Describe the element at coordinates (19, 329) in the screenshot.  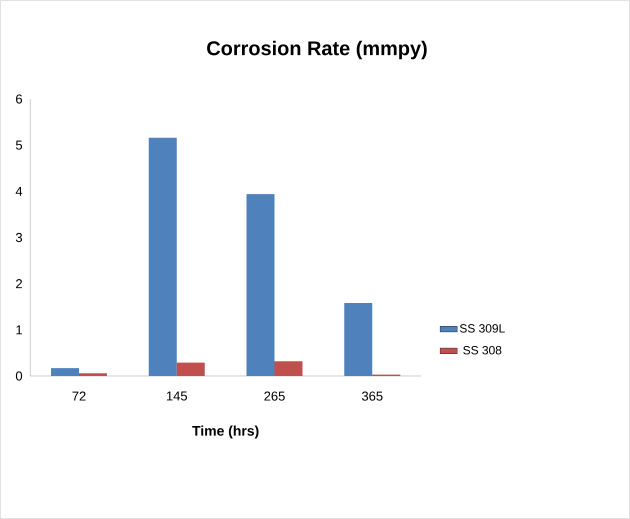
I see `y-tick-label: 1` at that location.